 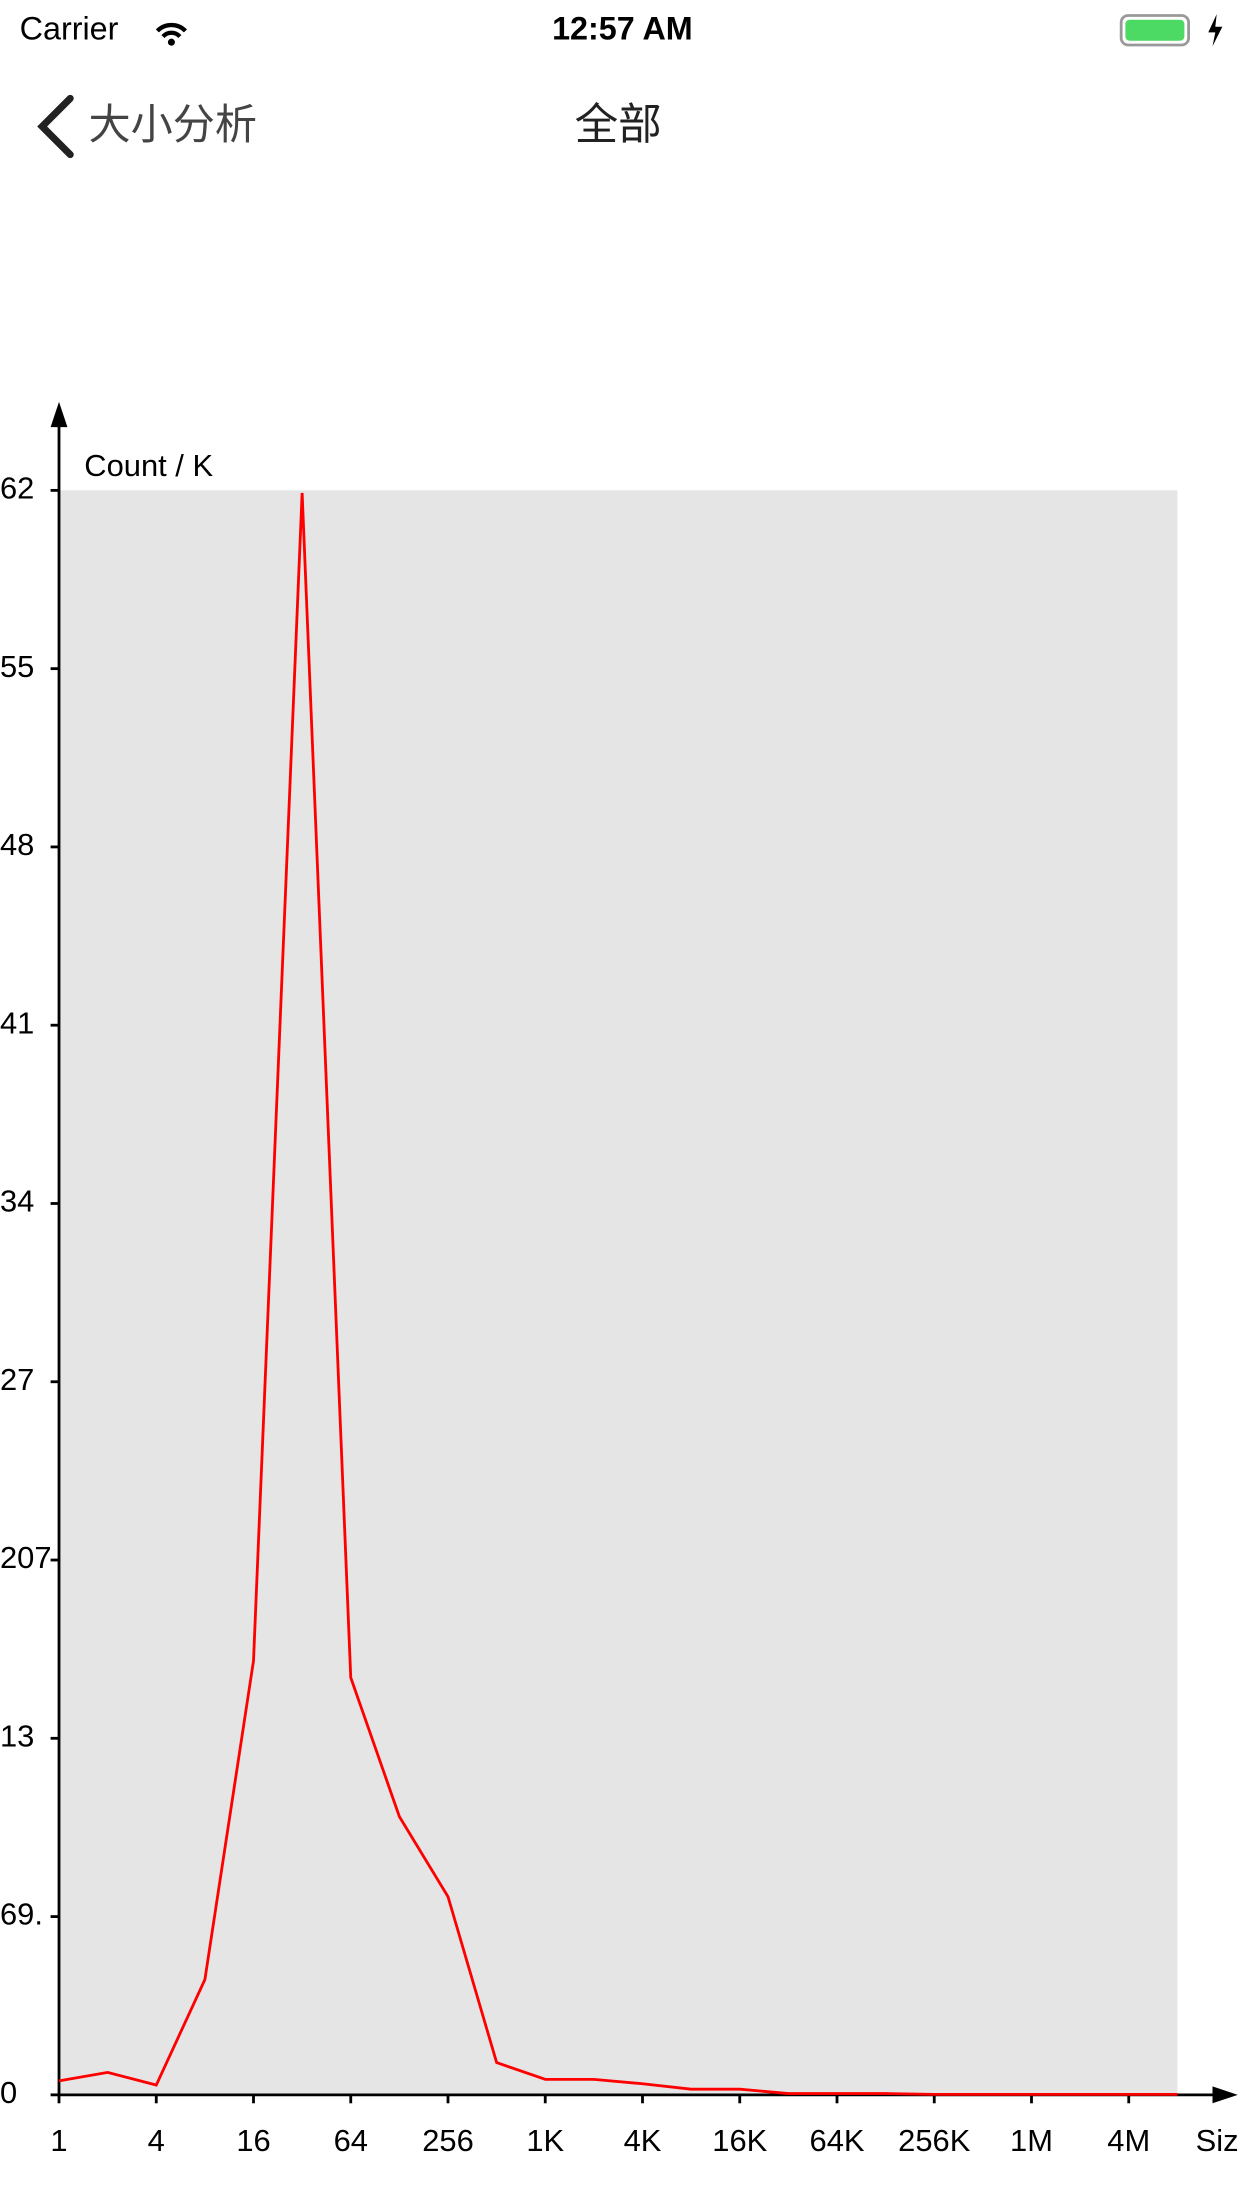 What do you see at coordinates (148, 465) in the screenshot?
I see `y-axis-label: Count / K` at bounding box center [148, 465].